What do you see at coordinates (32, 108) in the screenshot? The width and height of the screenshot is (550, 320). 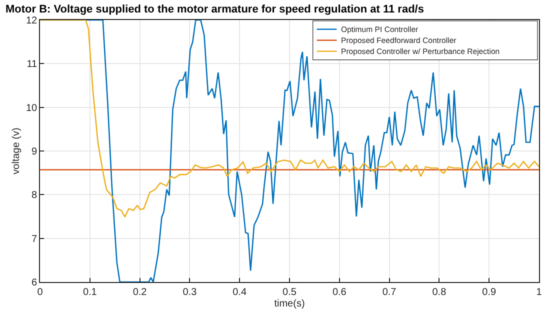 I see `y-tick-label: 10` at bounding box center [32, 108].